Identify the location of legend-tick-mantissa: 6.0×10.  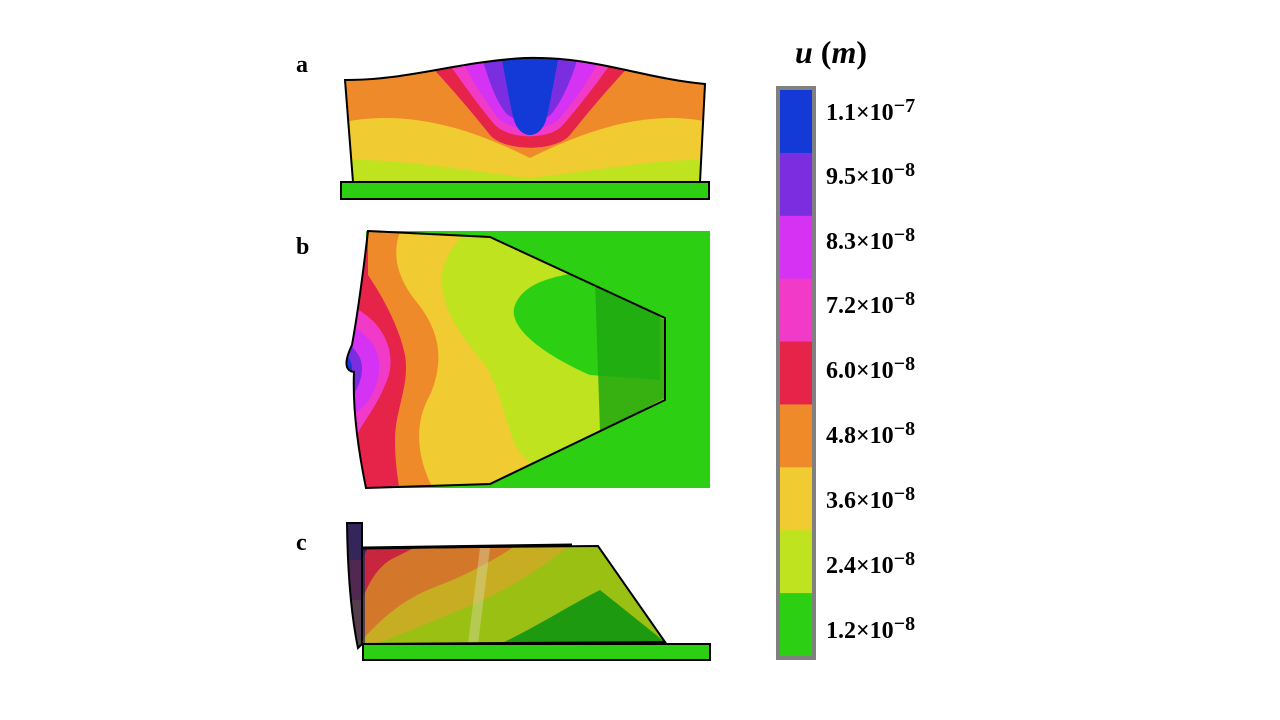
(860, 371).